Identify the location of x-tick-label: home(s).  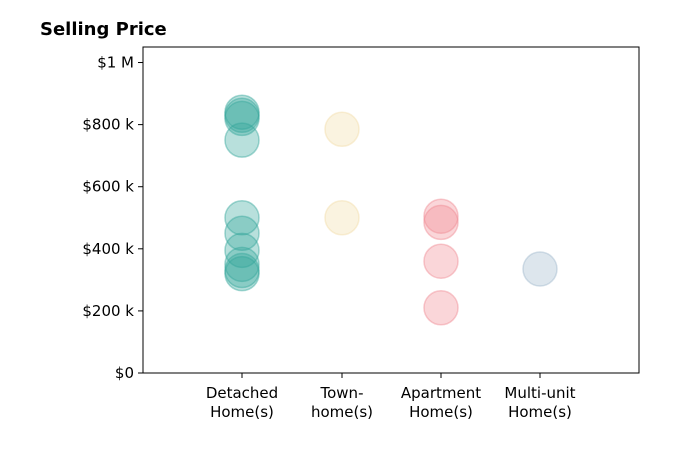
(342, 412).